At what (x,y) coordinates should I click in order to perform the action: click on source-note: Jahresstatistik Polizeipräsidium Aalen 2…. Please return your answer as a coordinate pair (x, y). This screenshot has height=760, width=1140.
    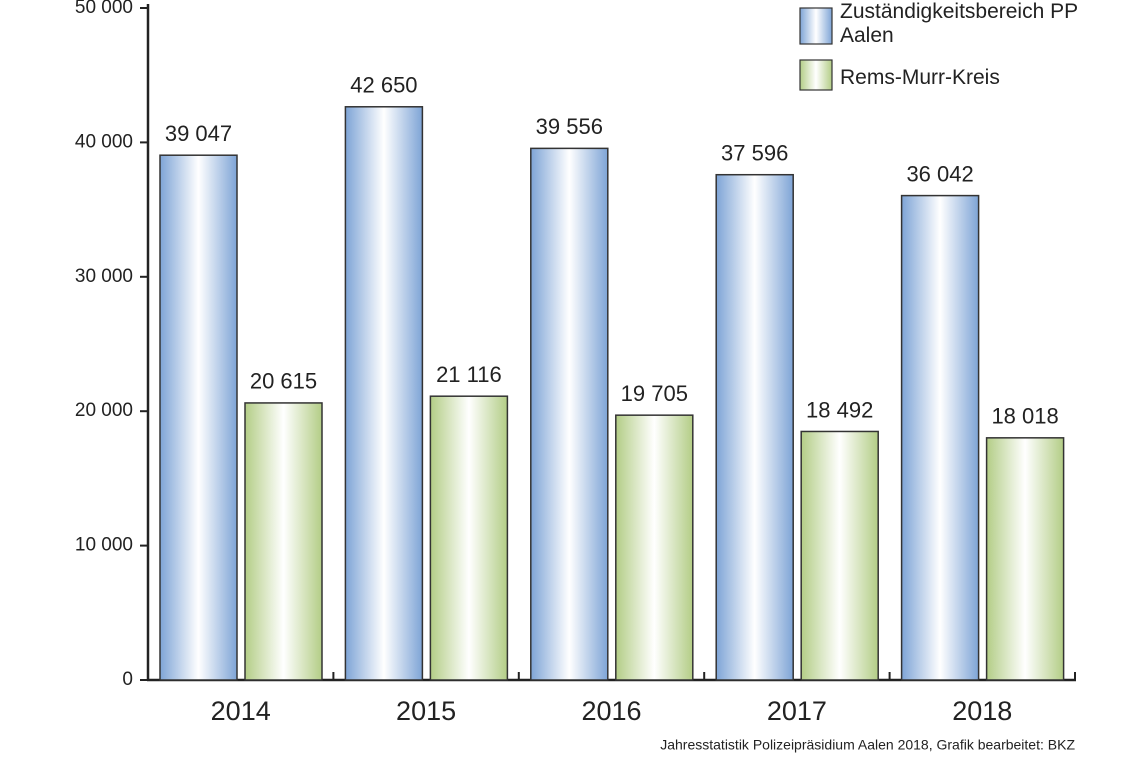
    Looking at the image, I should click on (867, 745).